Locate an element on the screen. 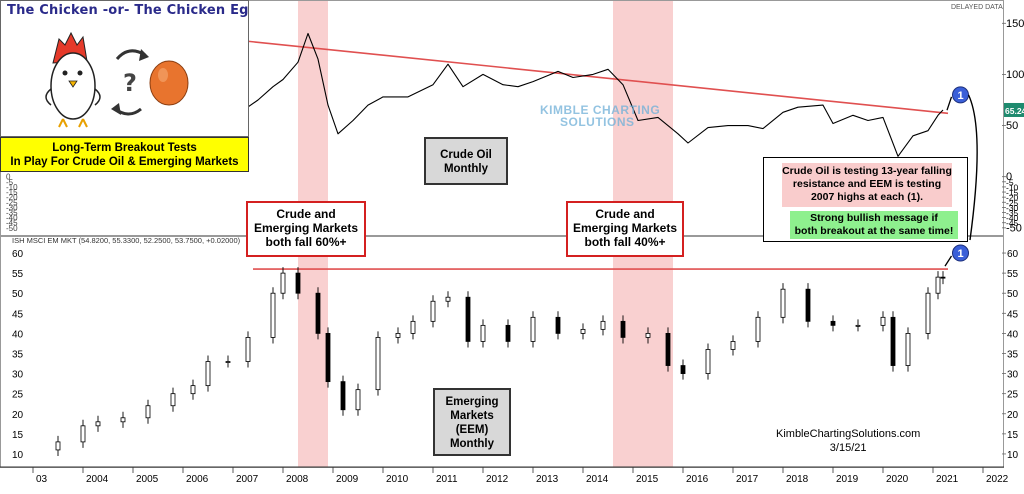 The width and height of the screenshot is (1024, 494). bottom-left-tick-label-2: 50 is located at coordinates (18, 294).